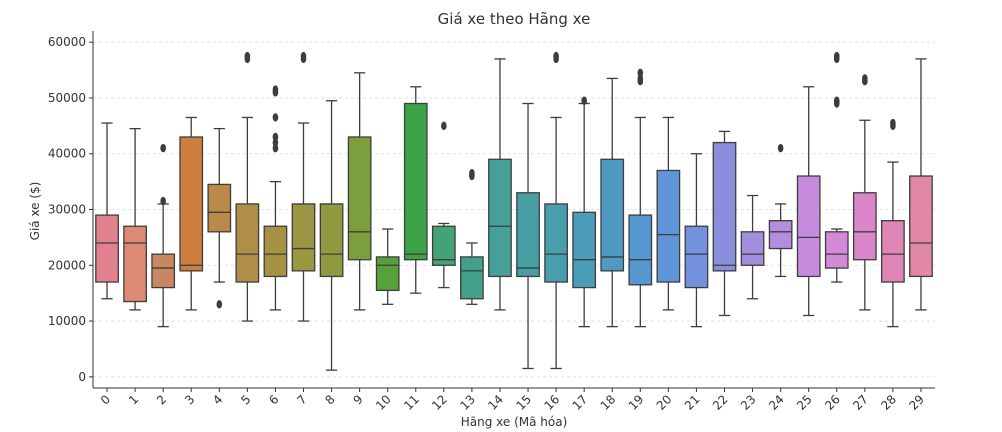 Image resolution: width=1002 pixels, height=432 pixels. I want to click on x-tick-label: 29, so click(916, 402).